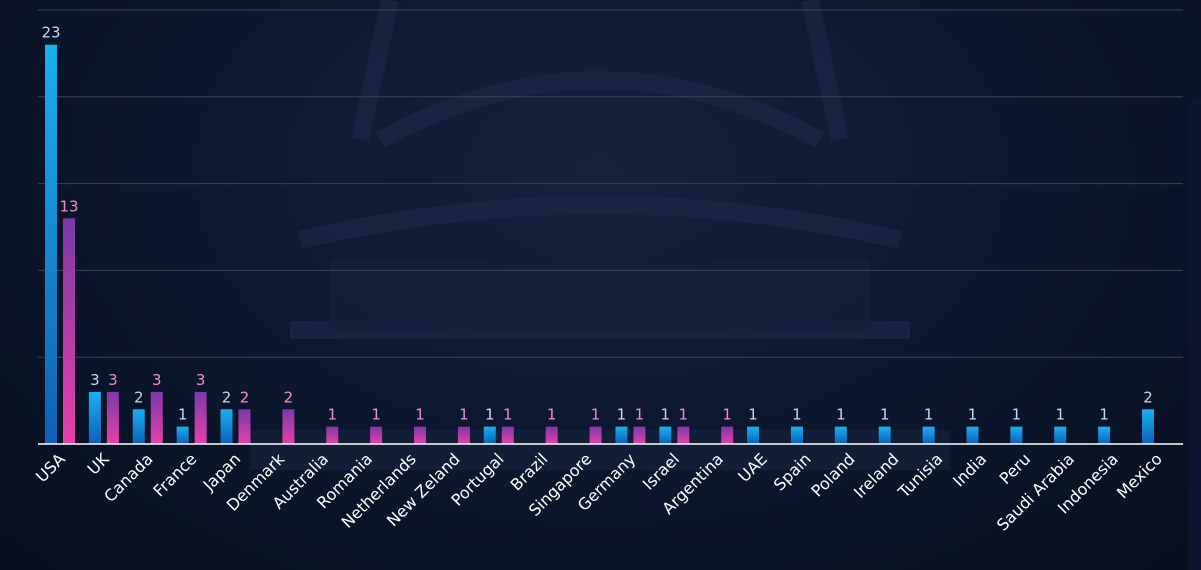 This screenshot has height=570, width=1201. What do you see at coordinates (727, 435) in the screenshot?
I see `bar-series-2-argentina` at bounding box center [727, 435].